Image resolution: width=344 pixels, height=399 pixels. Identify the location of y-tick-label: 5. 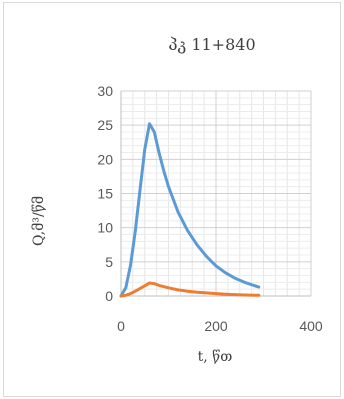
(109, 262).